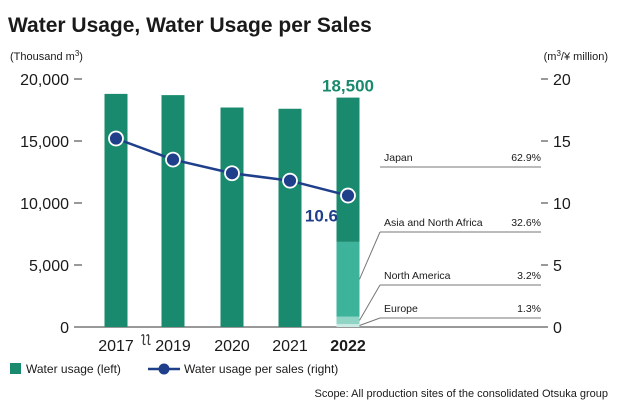 Image resolution: width=620 pixels, height=415 pixels. What do you see at coordinates (562, 142) in the screenshot?
I see `right-tick-label: 15` at bounding box center [562, 142].